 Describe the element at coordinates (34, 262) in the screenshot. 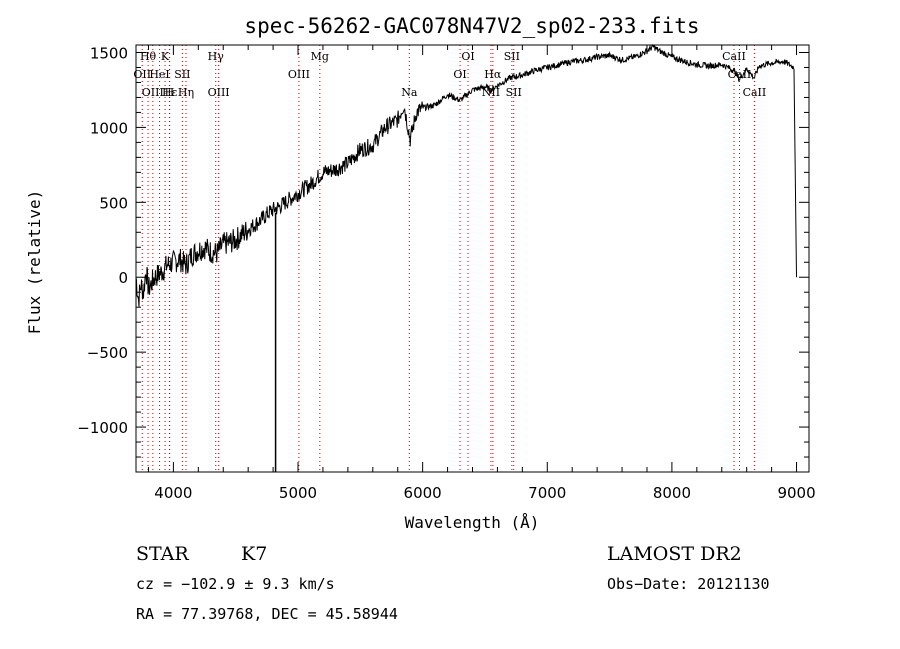

I see `y-axis-label: Flux (relative)` at that location.